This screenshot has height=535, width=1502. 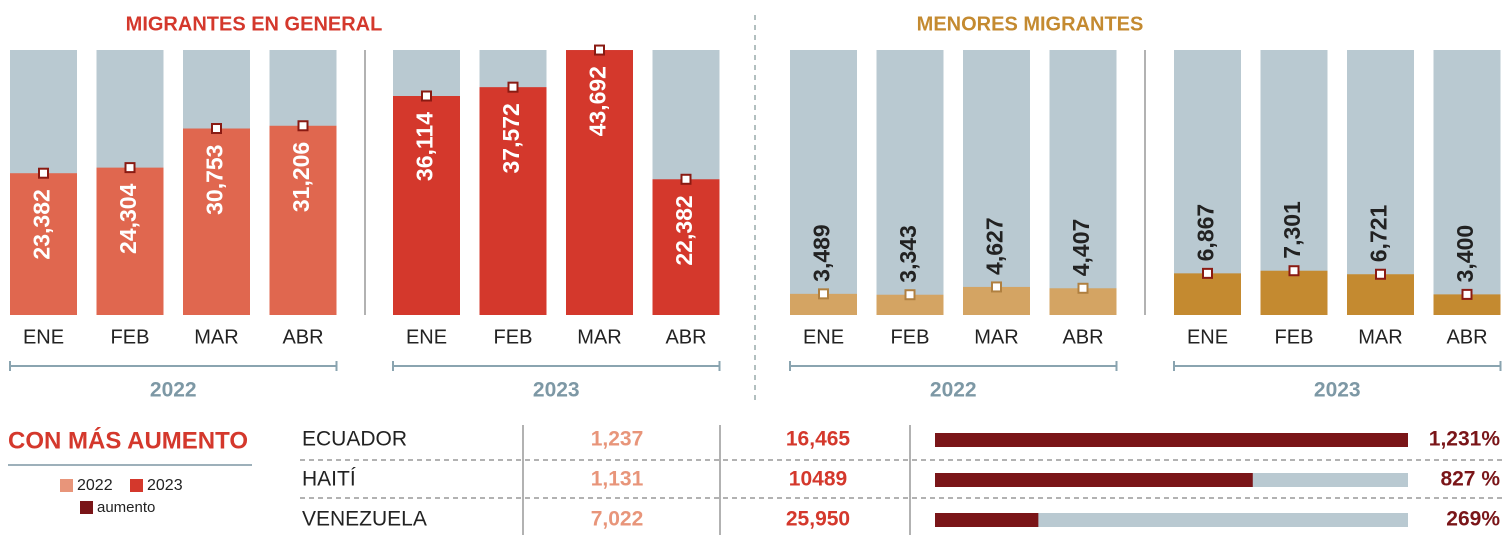 What do you see at coordinates (126, 507) in the screenshot?
I see `legend-label: aumento` at bounding box center [126, 507].